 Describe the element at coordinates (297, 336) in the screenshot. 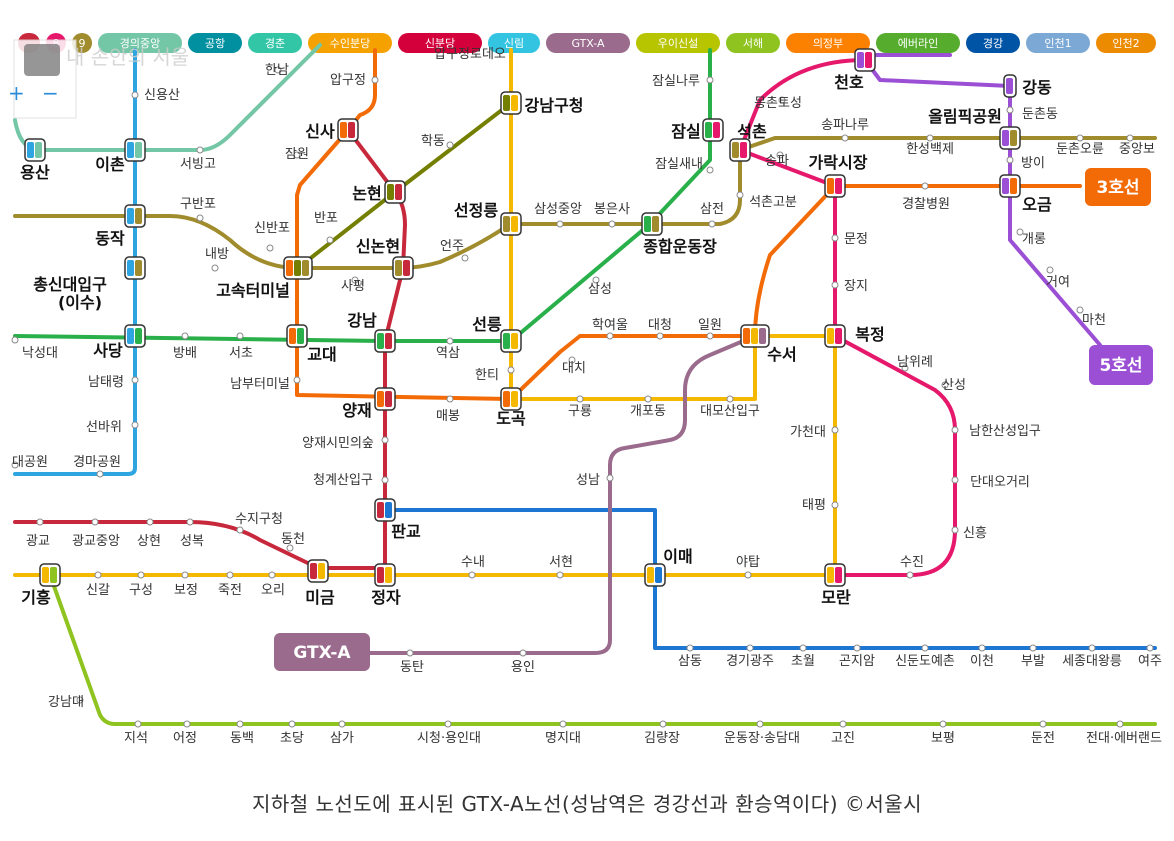

I see `station-gyodae` at that location.